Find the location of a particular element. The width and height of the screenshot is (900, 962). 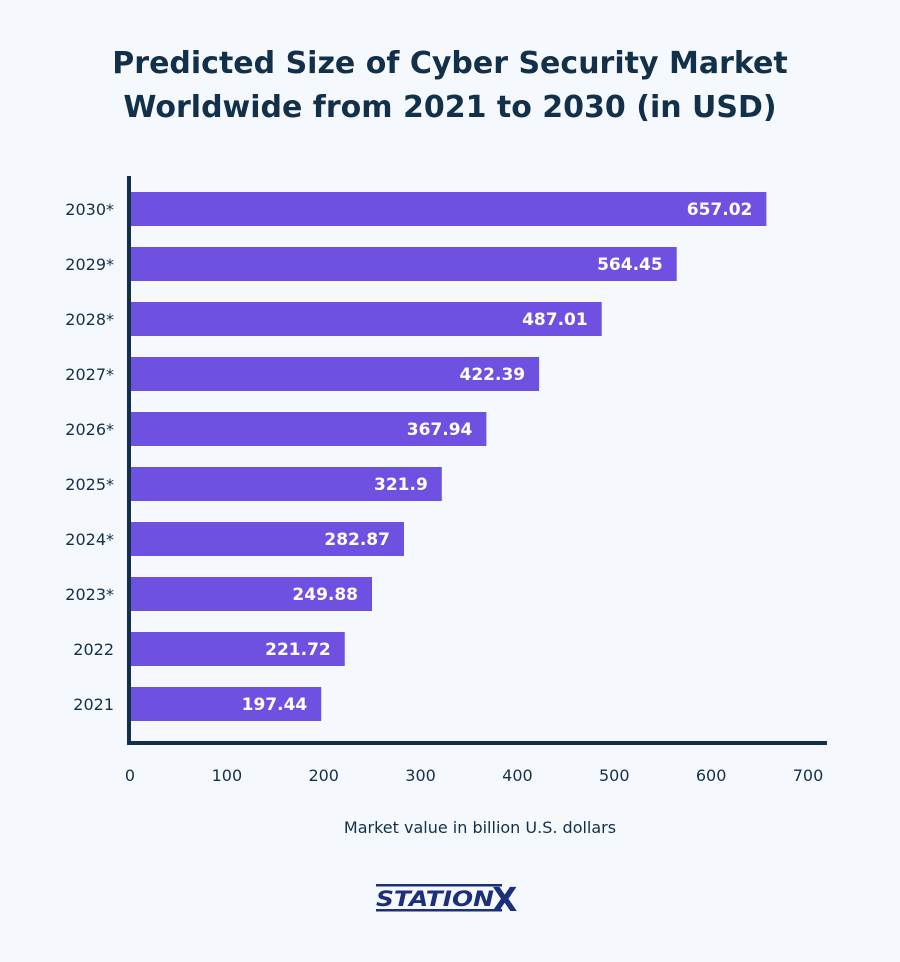

y-tick-label: 2028* is located at coordinates (89, 319).